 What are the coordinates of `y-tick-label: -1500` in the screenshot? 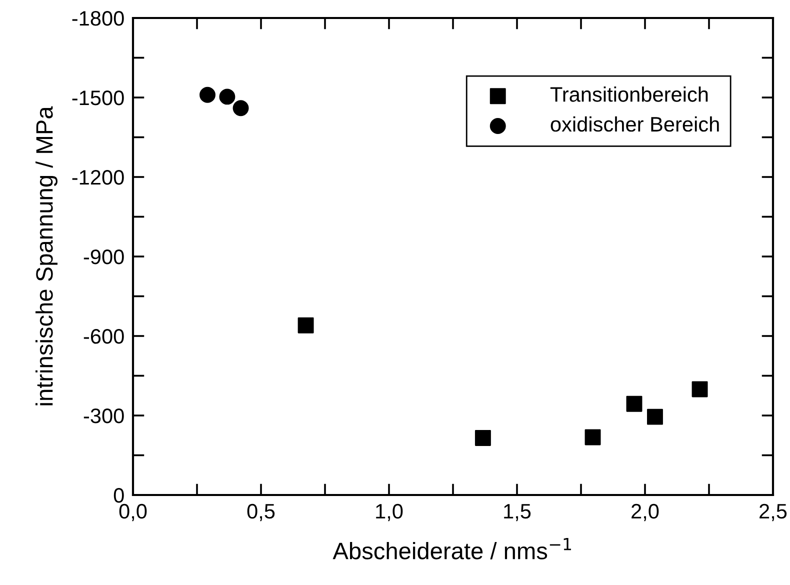 It's located at (98, 98).